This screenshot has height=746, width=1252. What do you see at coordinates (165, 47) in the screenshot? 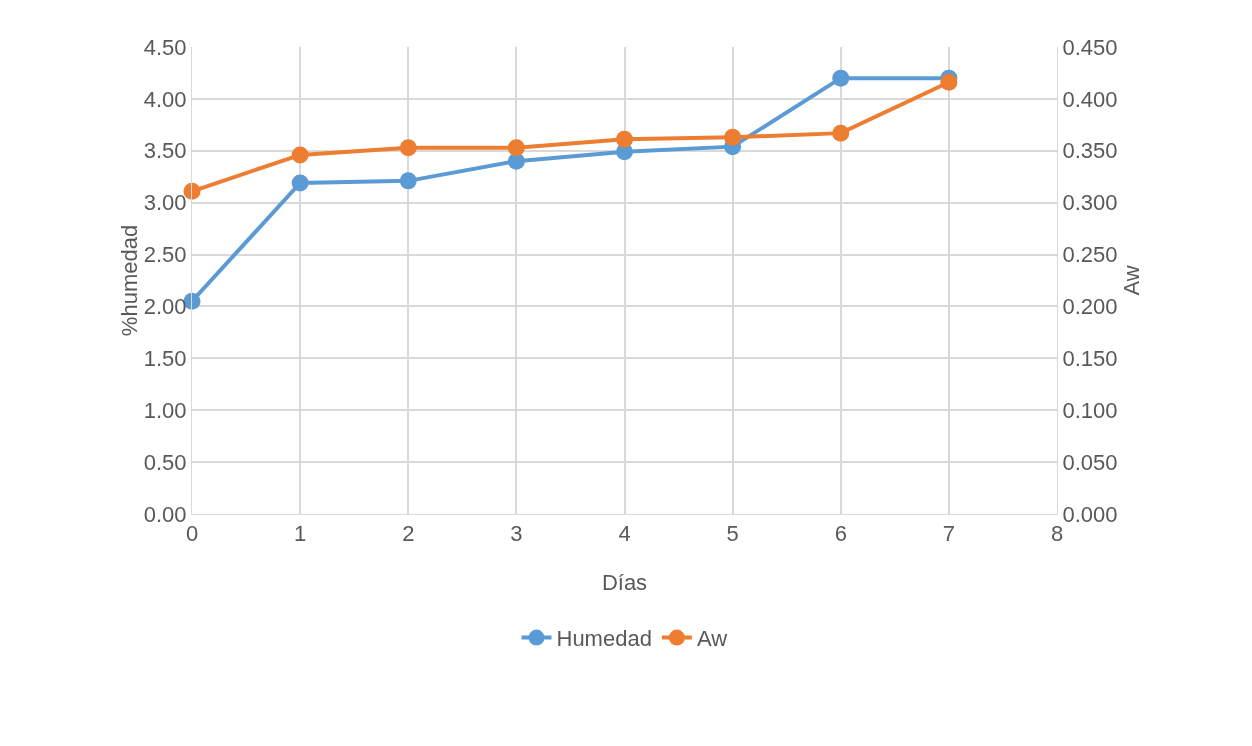
I see `y-tick-label: 4.50` at bounding box center [165, 47].